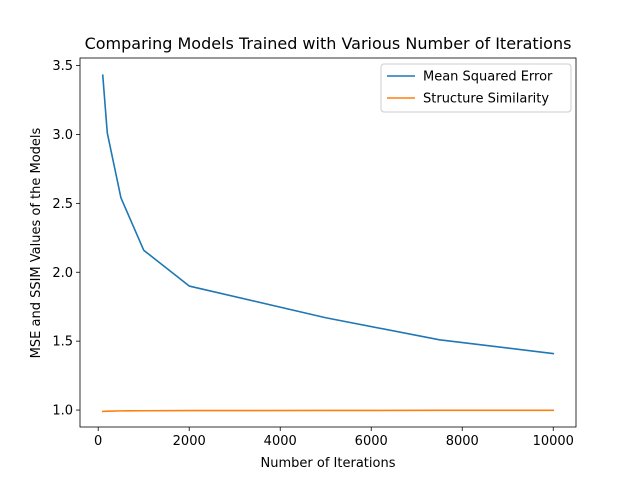 The width and height of the screenshot is (640, 484). What do you see at coordinates (62, 204) in the screenshot?
I see `y-tick-label: 2.5` at bounding box center [62, 204].